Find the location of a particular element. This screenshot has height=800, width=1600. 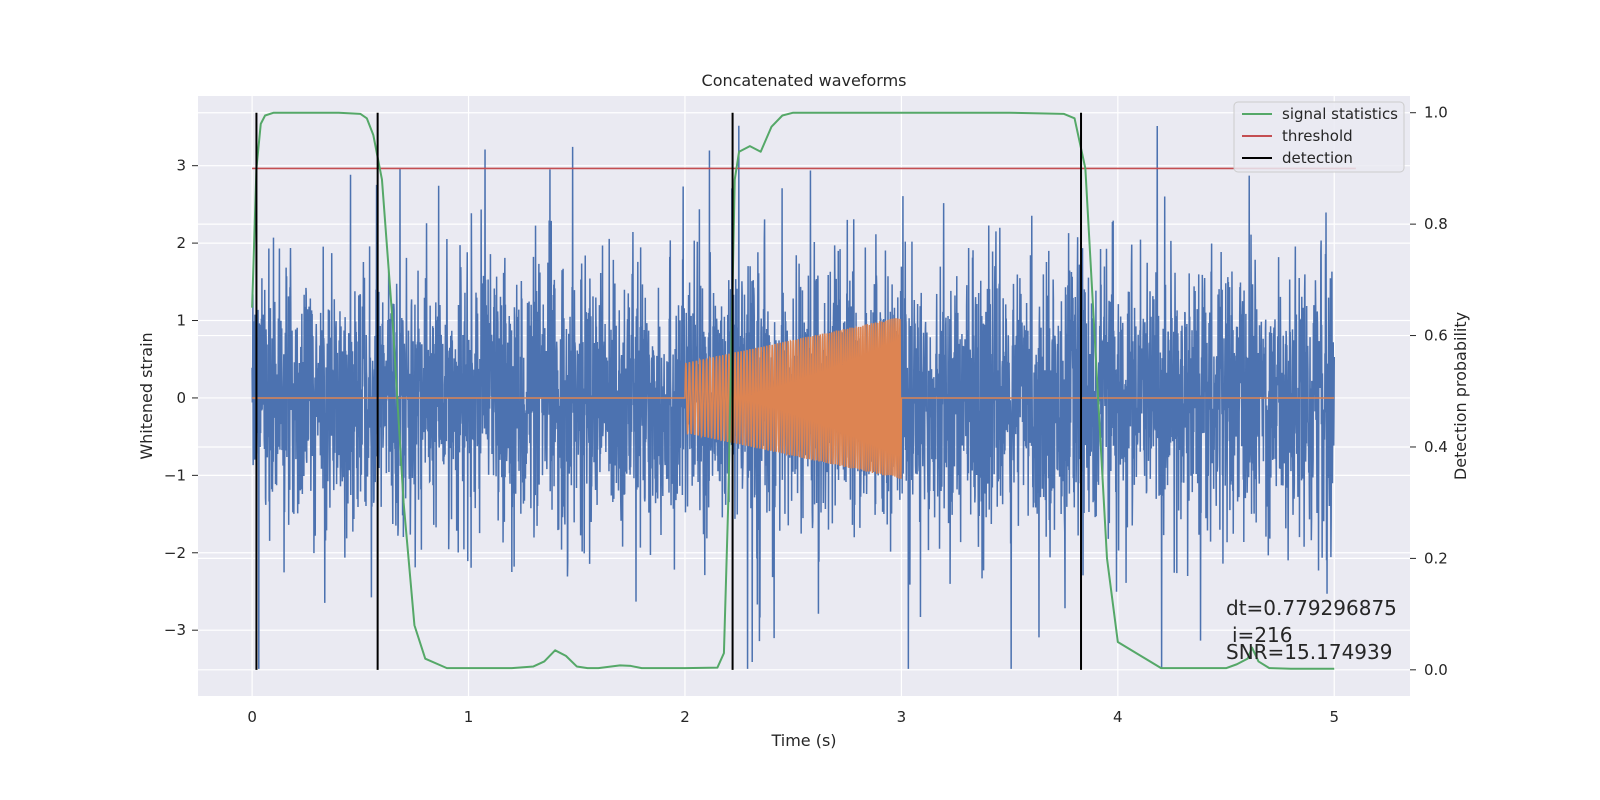

y-right-tick-label: 0.0 is located at coordinates (1436, 670).